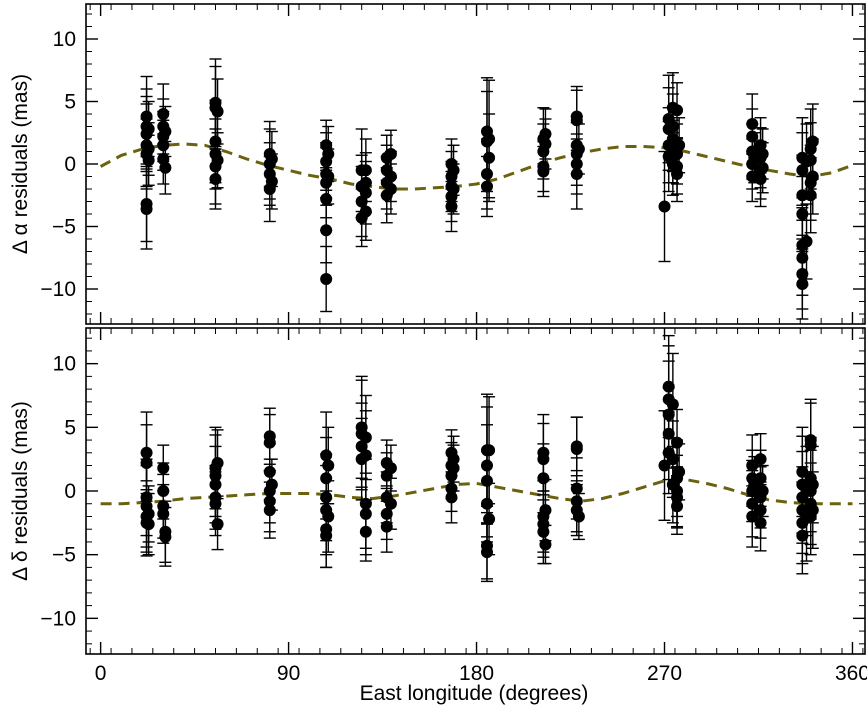  I want to click on x-axis-label: East longitude (degrees), so click(474, 693).